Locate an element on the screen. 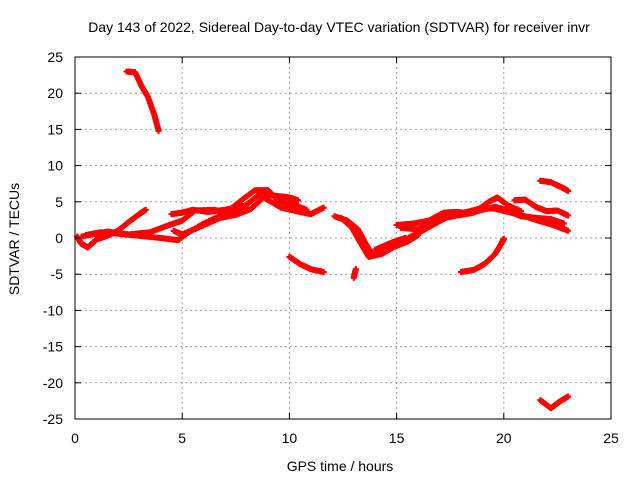 The height and width of the screenshot is (480, 640). y-axis-label: SDTVAR / TECUs is located at coordinates (14, 239).